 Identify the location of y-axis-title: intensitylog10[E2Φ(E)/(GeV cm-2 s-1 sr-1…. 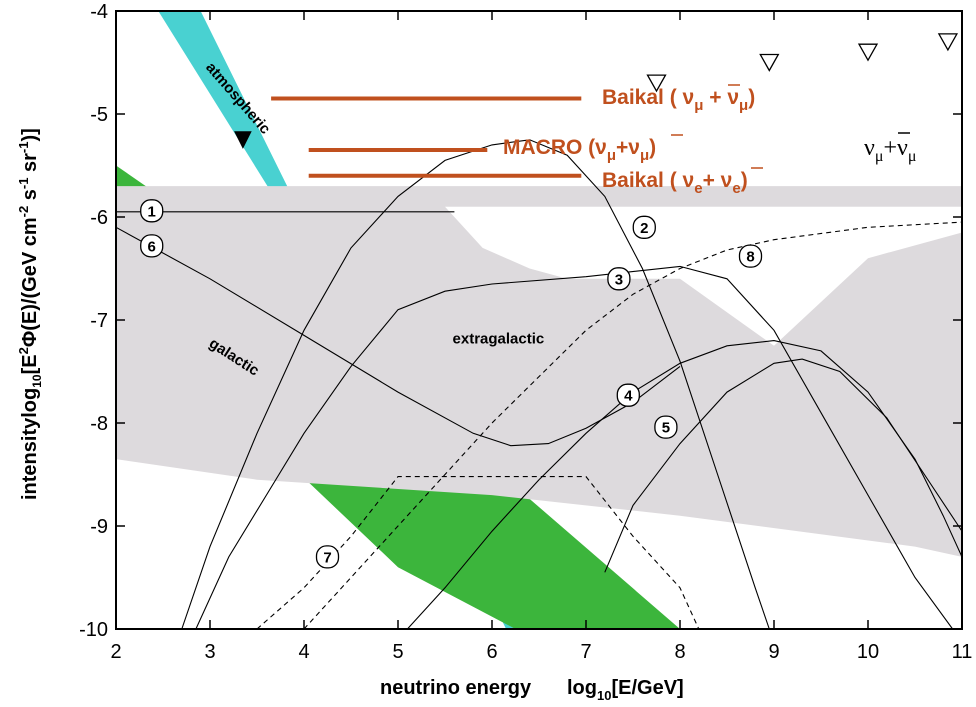
(30, 314).